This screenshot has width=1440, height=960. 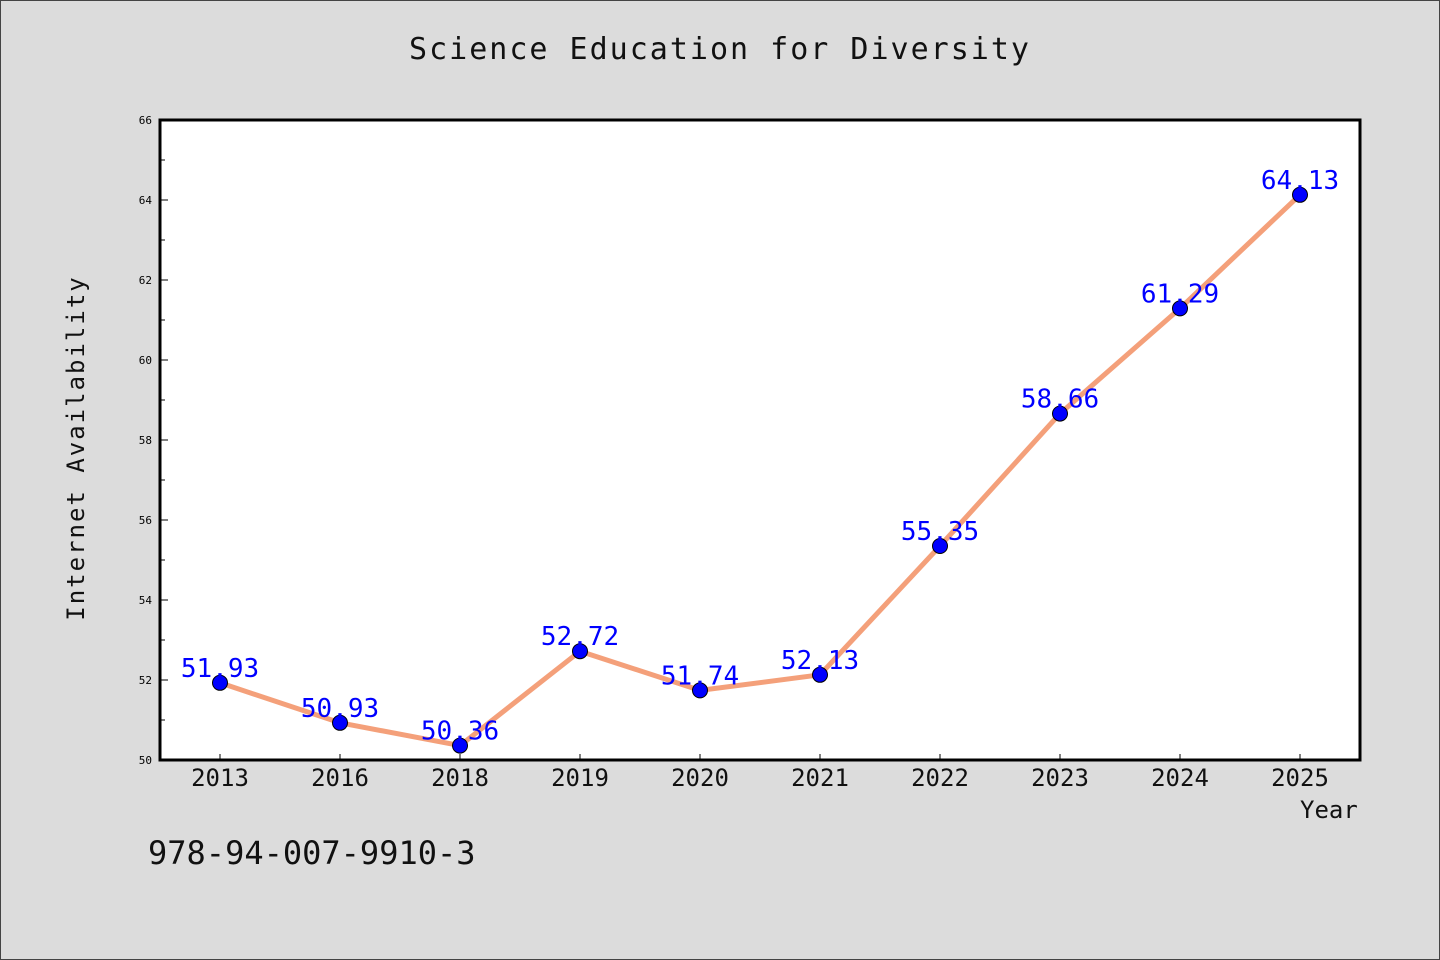 What do you see at coordinates (145, 360) in the screenshot?
I see `y-tick-label: 60` at bounding box center [145, 360].